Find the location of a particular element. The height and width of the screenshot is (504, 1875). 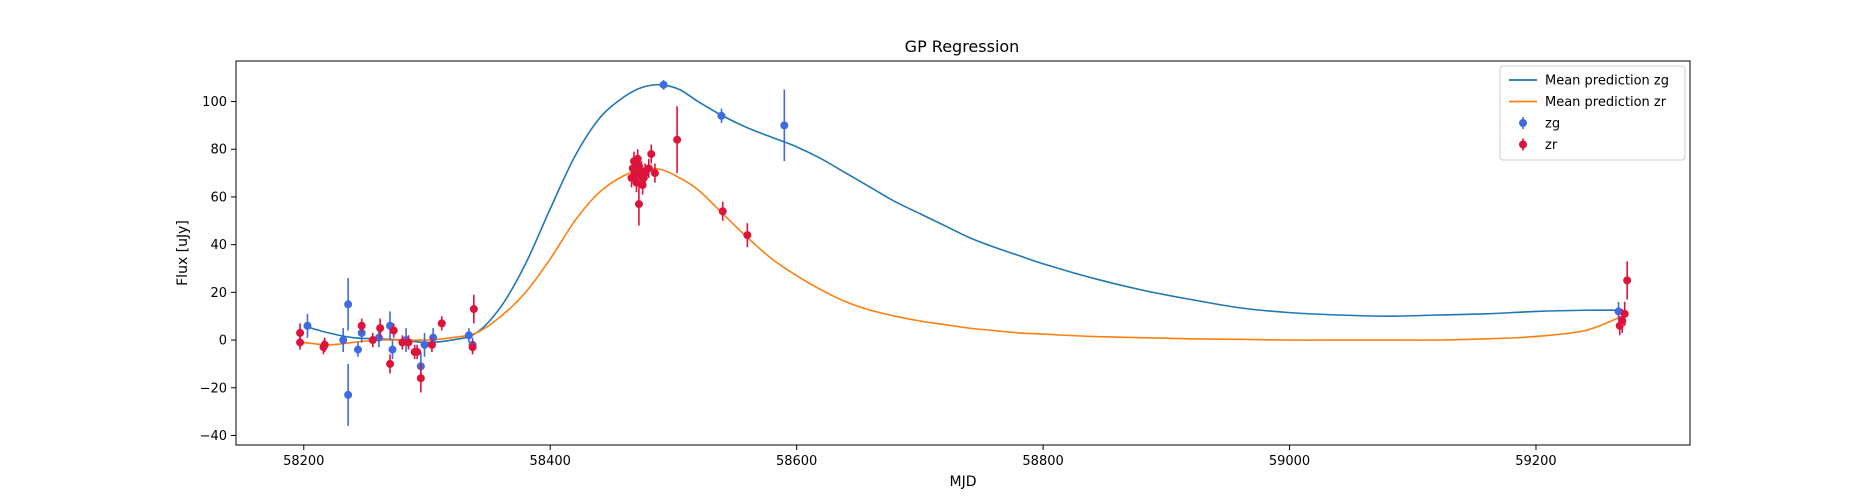

x-tick-label-58600: 58600 is located at coordinates (796, 461).